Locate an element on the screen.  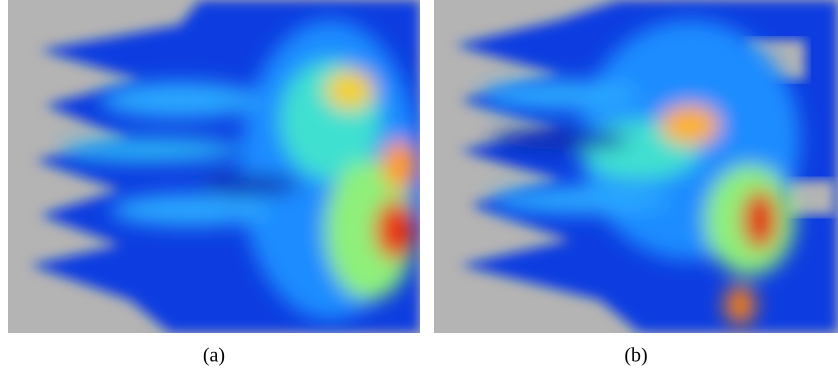
caption: (a) is located at coordinates (214, 356).